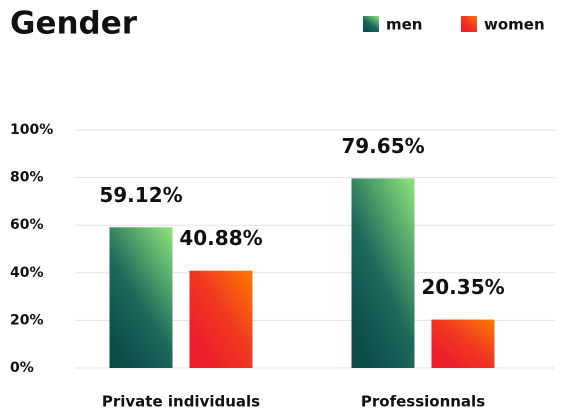  I want to click on value-label: 40.88%, so click(220, 238).